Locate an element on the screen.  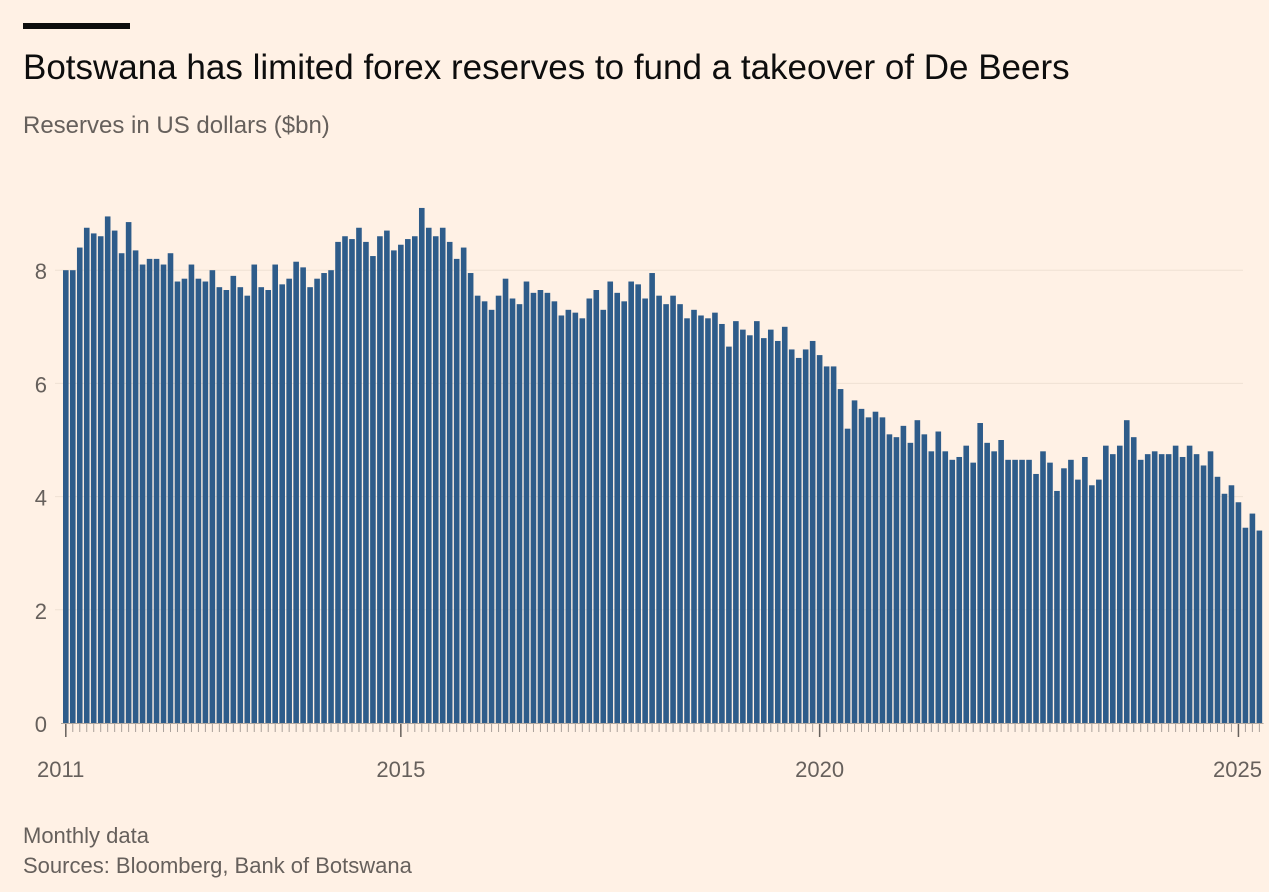
y-tick-label-4: 4 is located at coordinates (41, 498).